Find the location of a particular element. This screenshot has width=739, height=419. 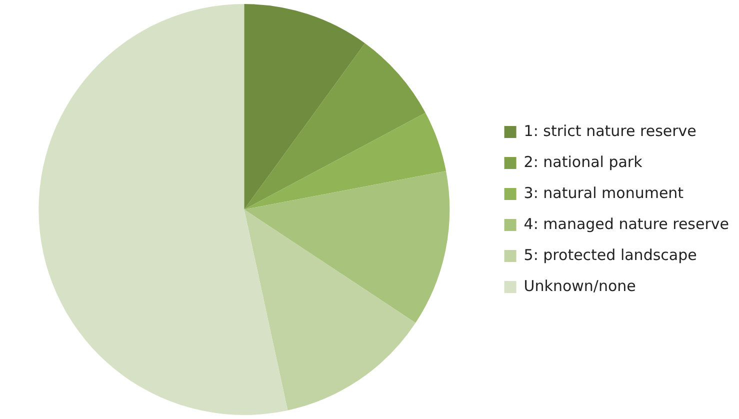

legend-label: 5: protected landscape is located at coordinates (610, 255).